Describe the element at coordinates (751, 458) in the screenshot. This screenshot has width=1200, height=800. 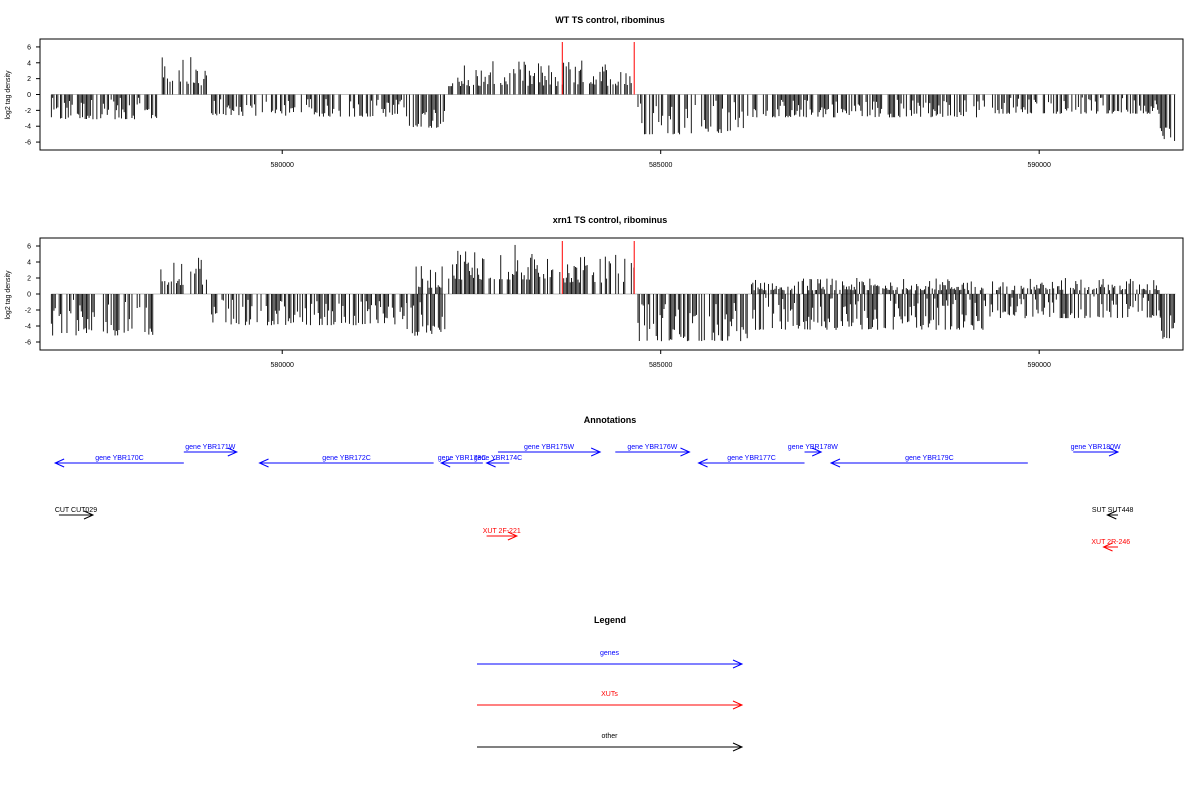
I see `annotation-label: gene YBR177C` at that location.